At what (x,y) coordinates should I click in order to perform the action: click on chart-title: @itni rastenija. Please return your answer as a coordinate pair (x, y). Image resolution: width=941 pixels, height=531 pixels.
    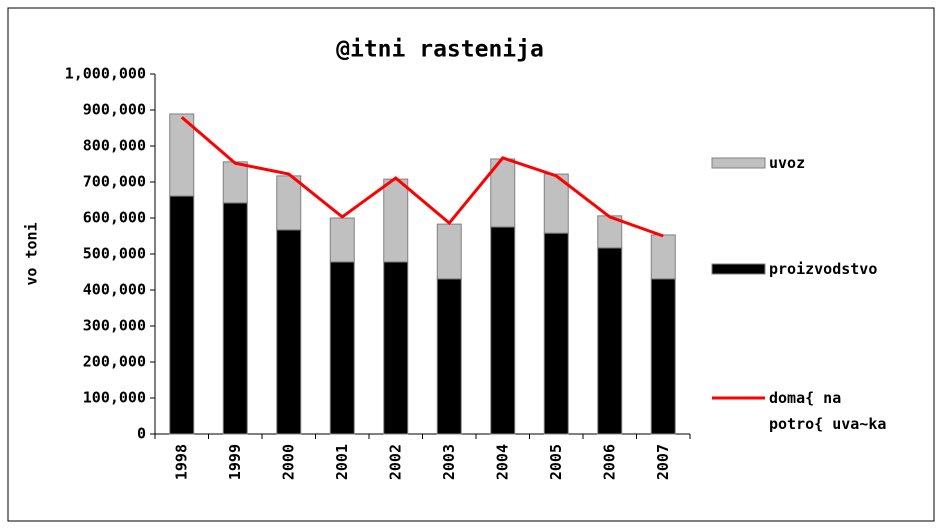
    Looking at the image, I should click on (440, 50).